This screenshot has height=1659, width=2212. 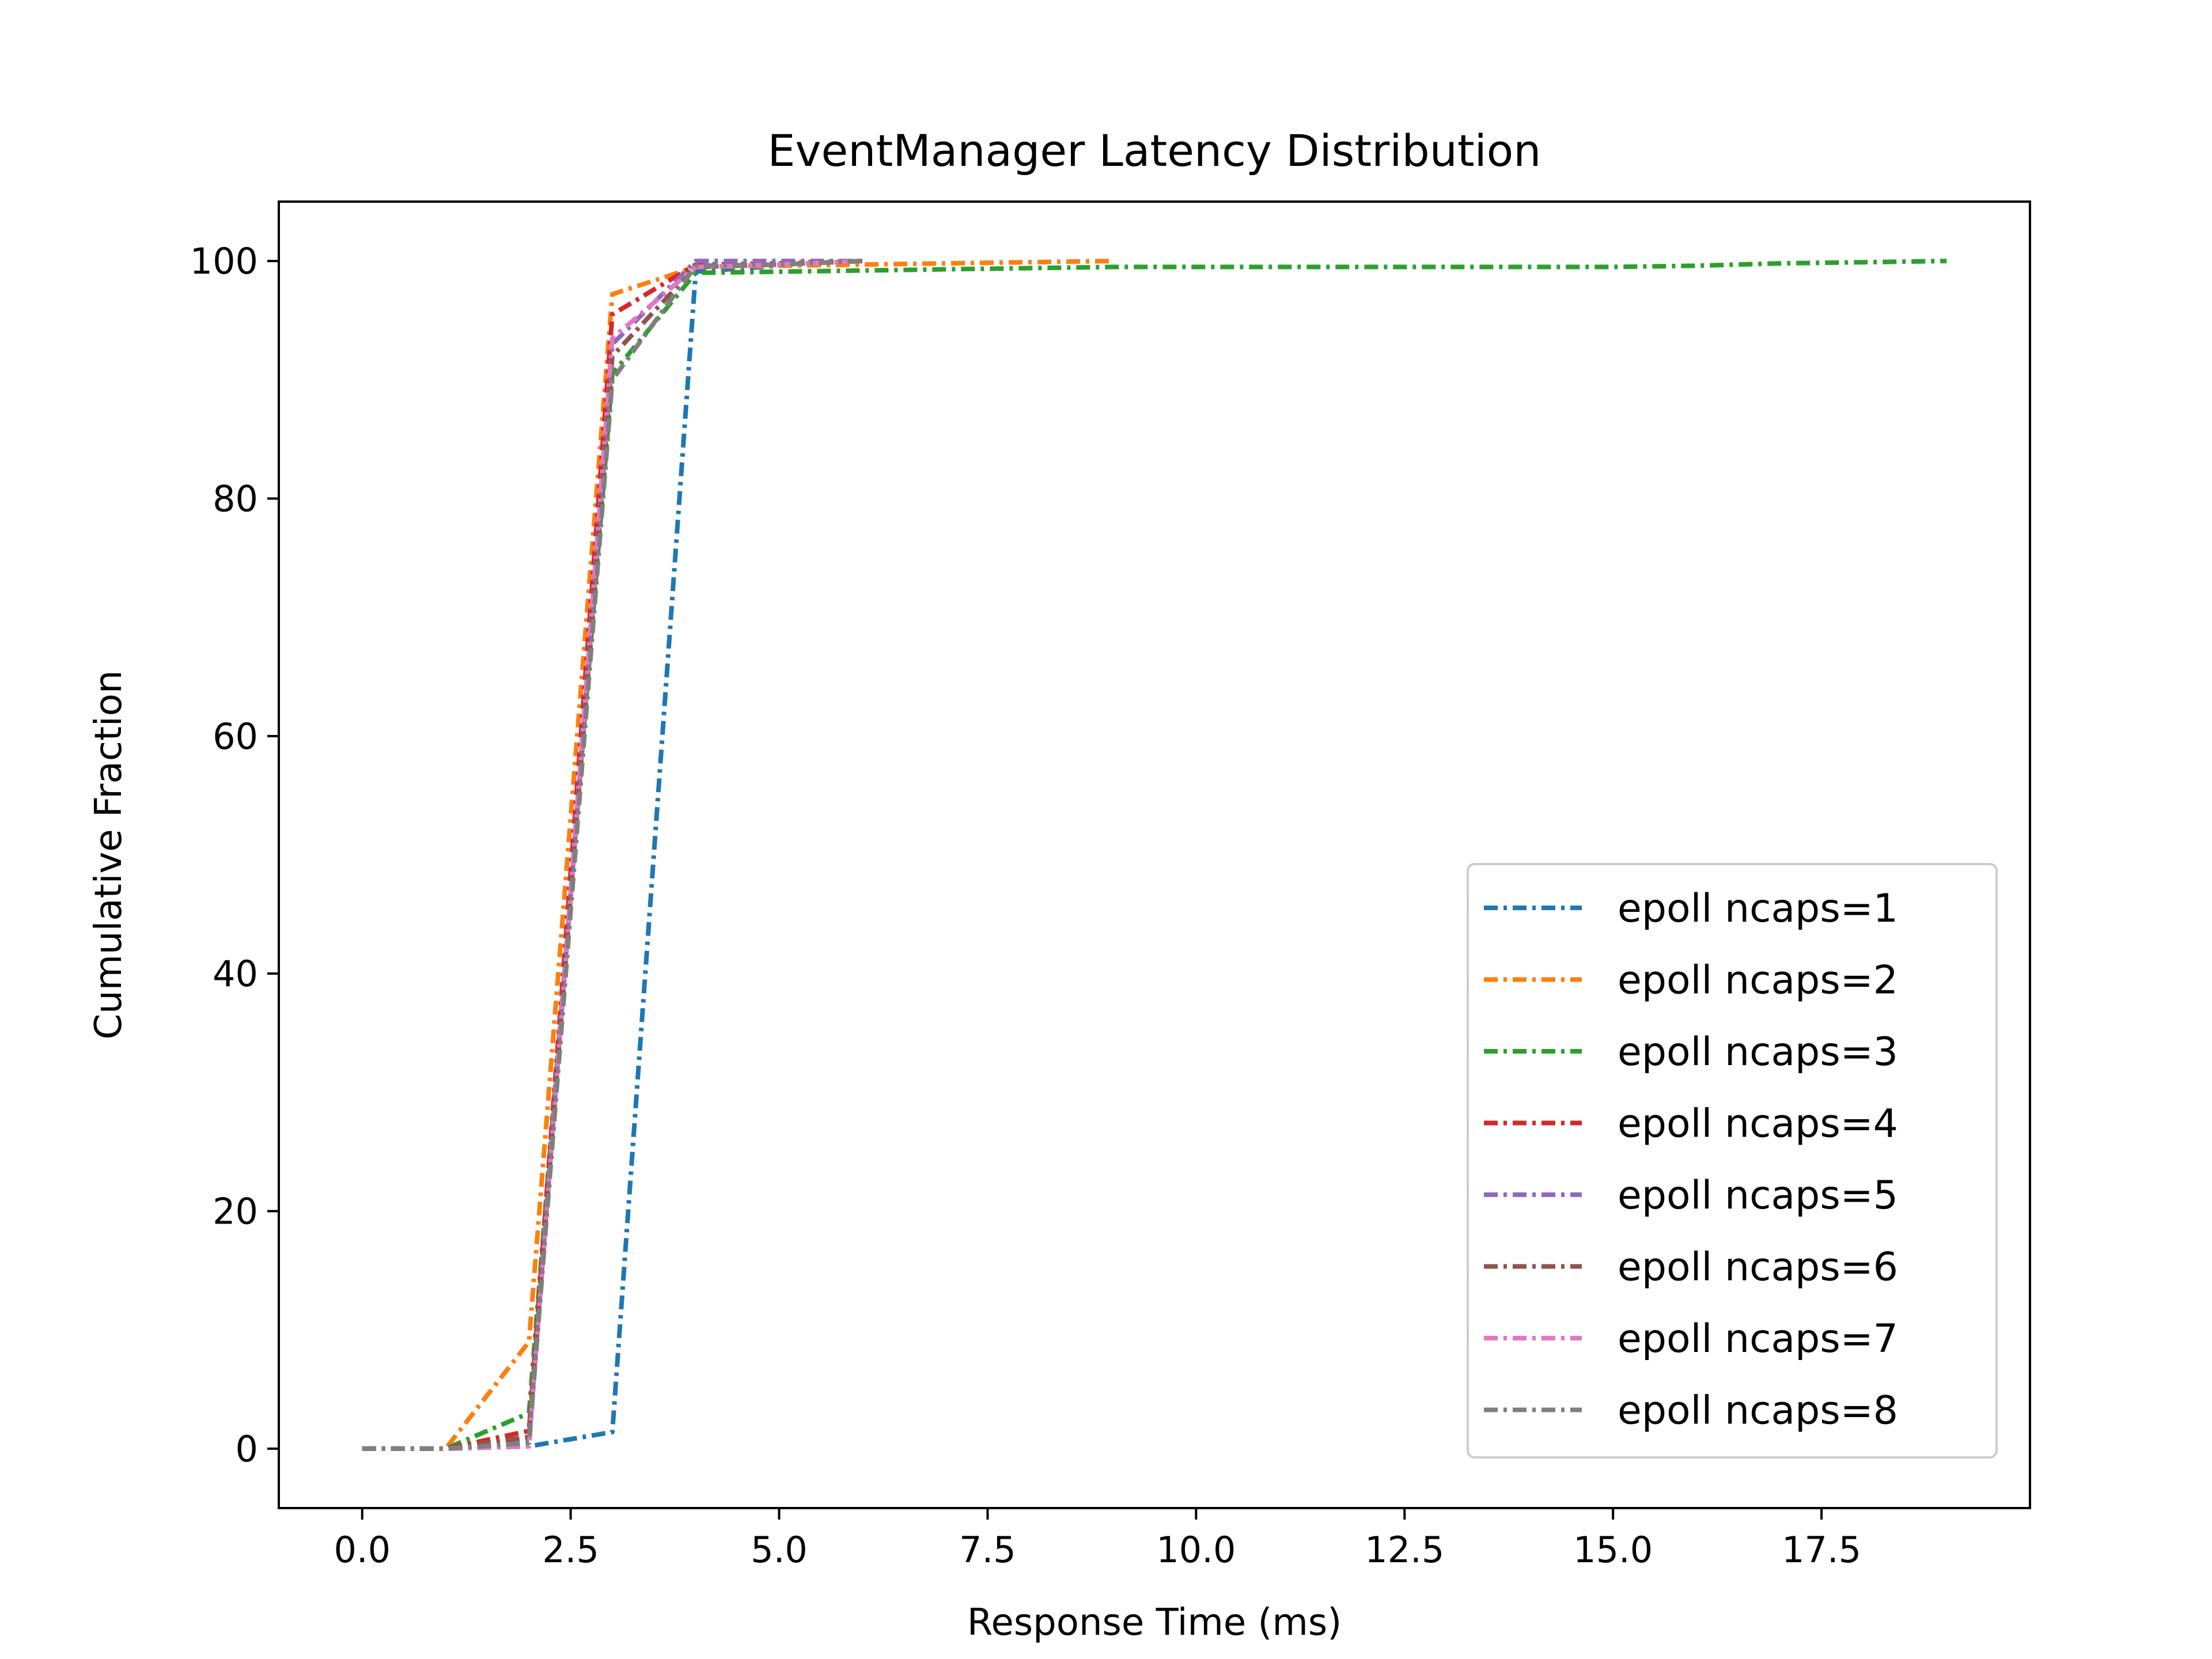 What do you see at coordinates (1758, 908) in the screenshot?
I see `legend-label-ncaps-1: epoll ncaps=1` at bounding box center [1758, 908].